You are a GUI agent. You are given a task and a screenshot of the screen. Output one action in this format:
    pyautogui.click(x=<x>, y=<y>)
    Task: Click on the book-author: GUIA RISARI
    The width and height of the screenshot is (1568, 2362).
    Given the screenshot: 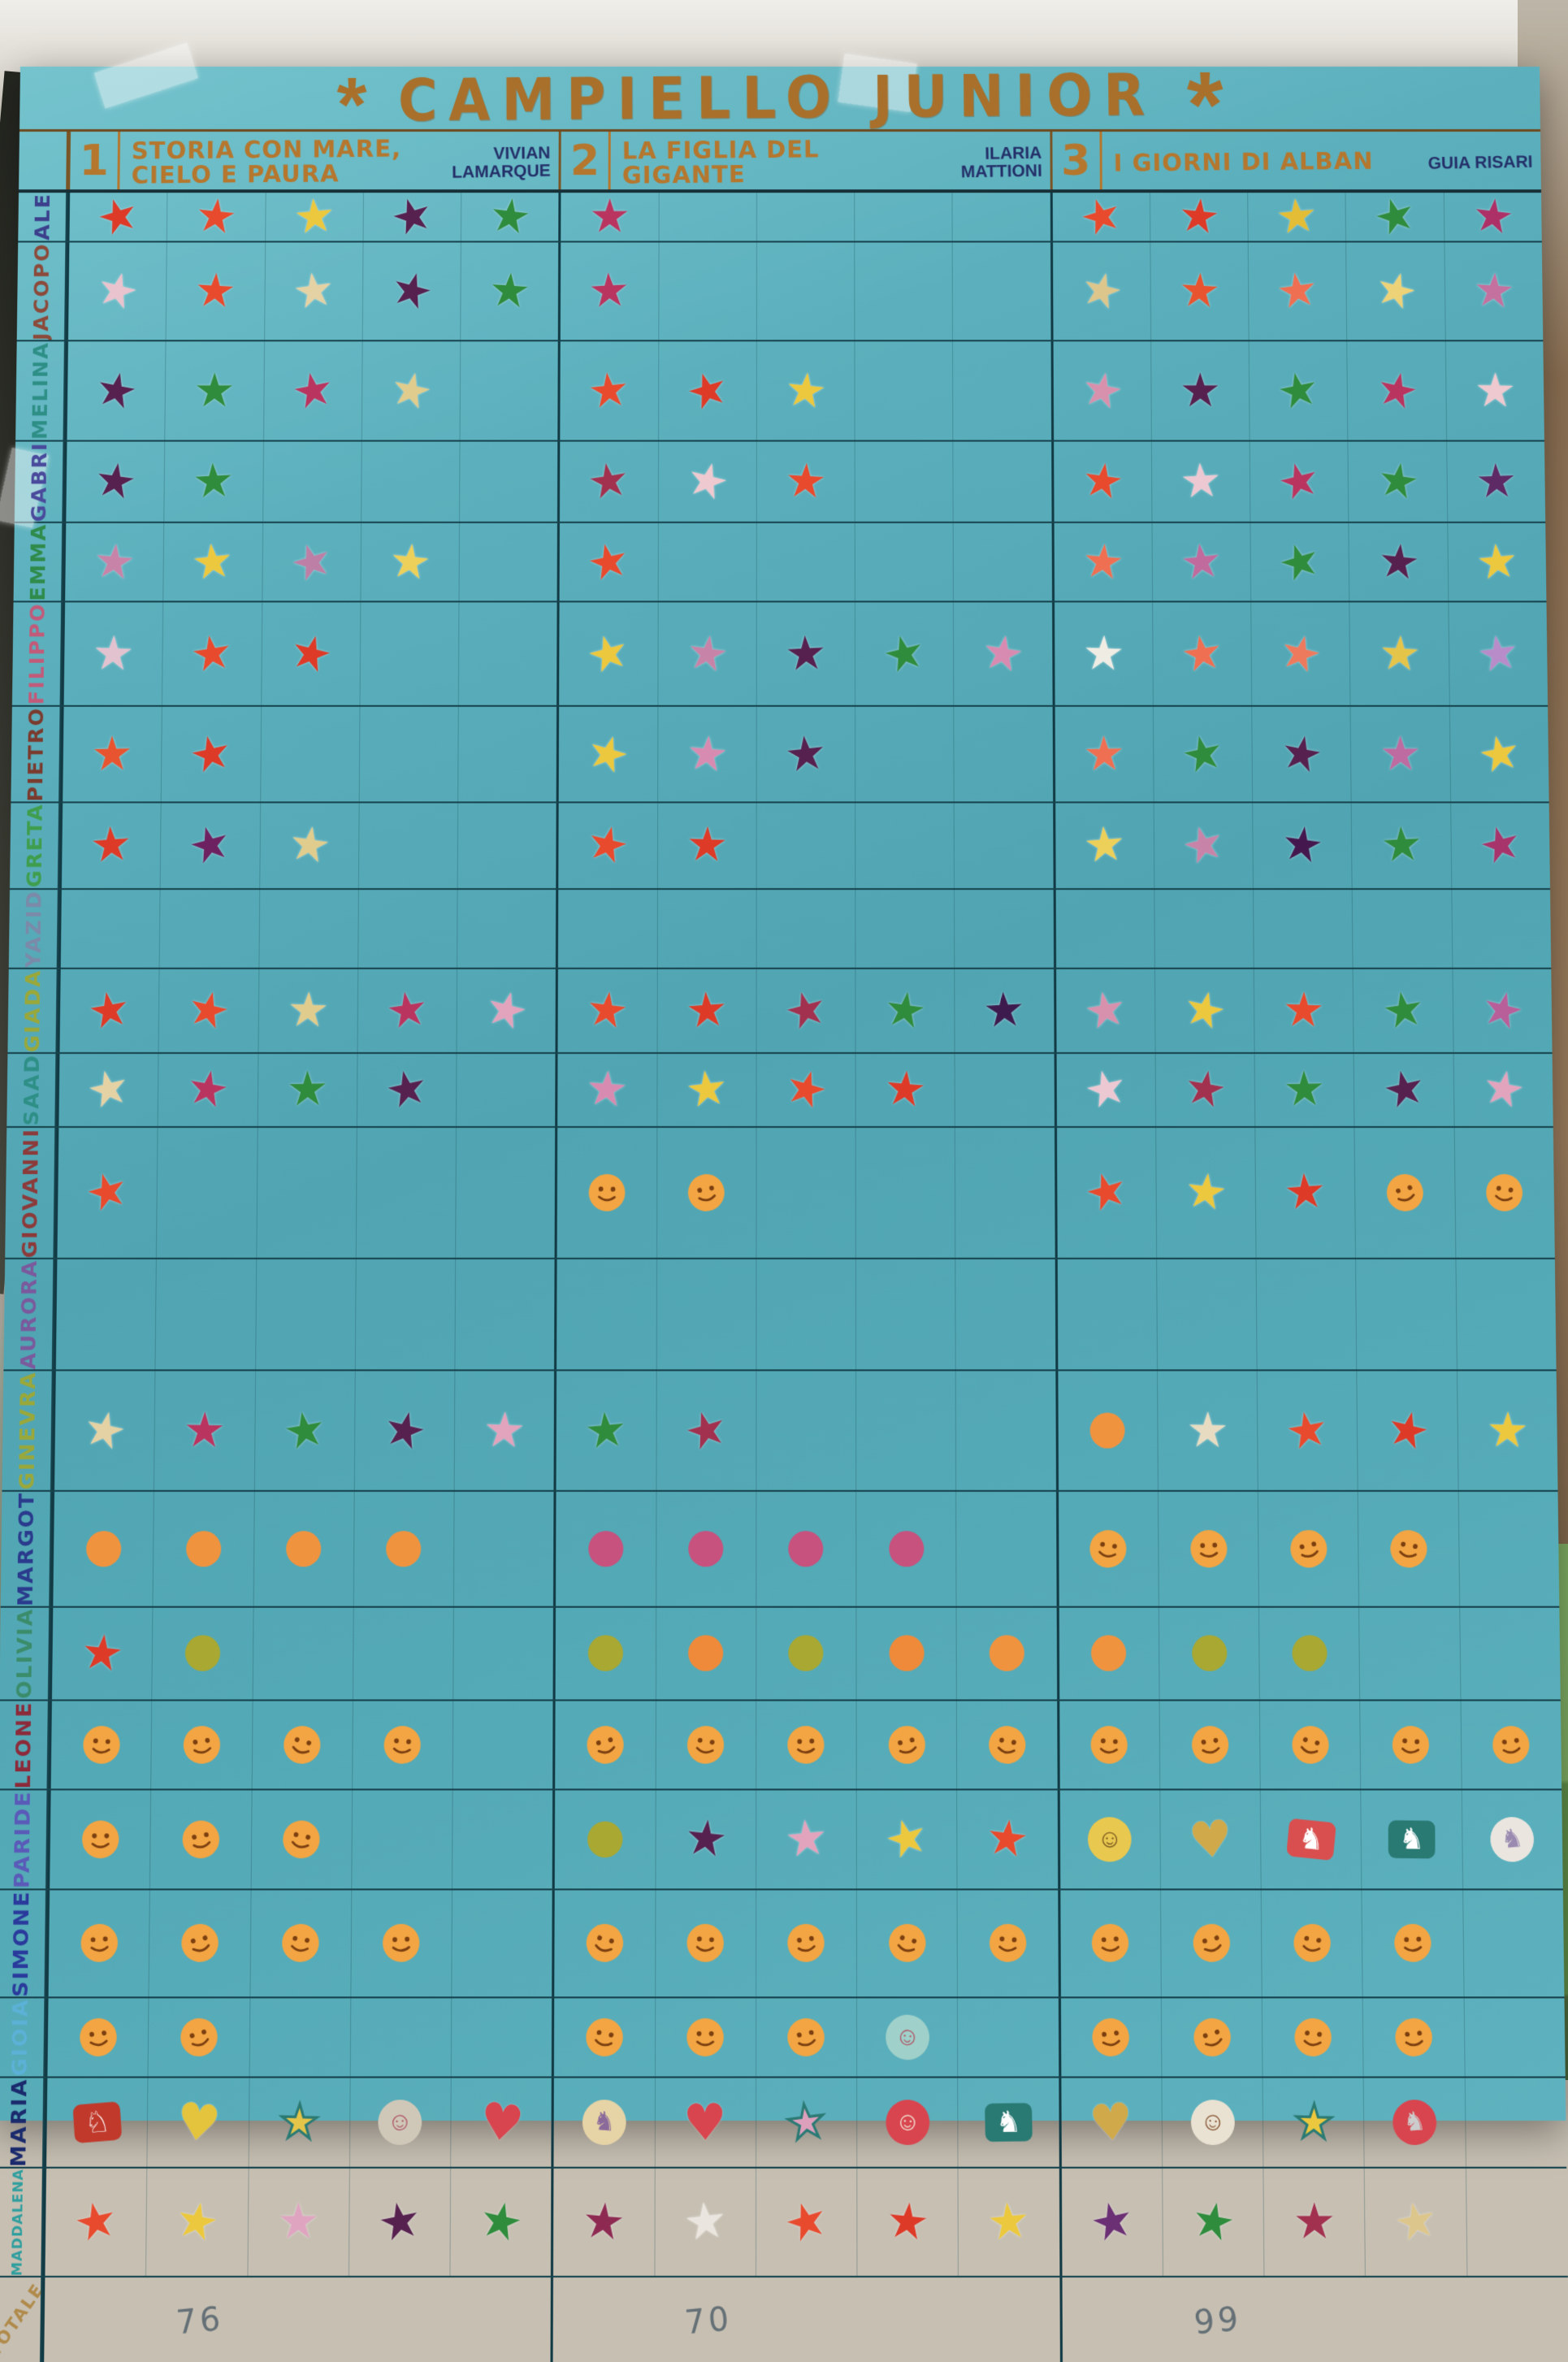 What is the action you would take?
    pyautogui.click(x=1480, y=162)
    